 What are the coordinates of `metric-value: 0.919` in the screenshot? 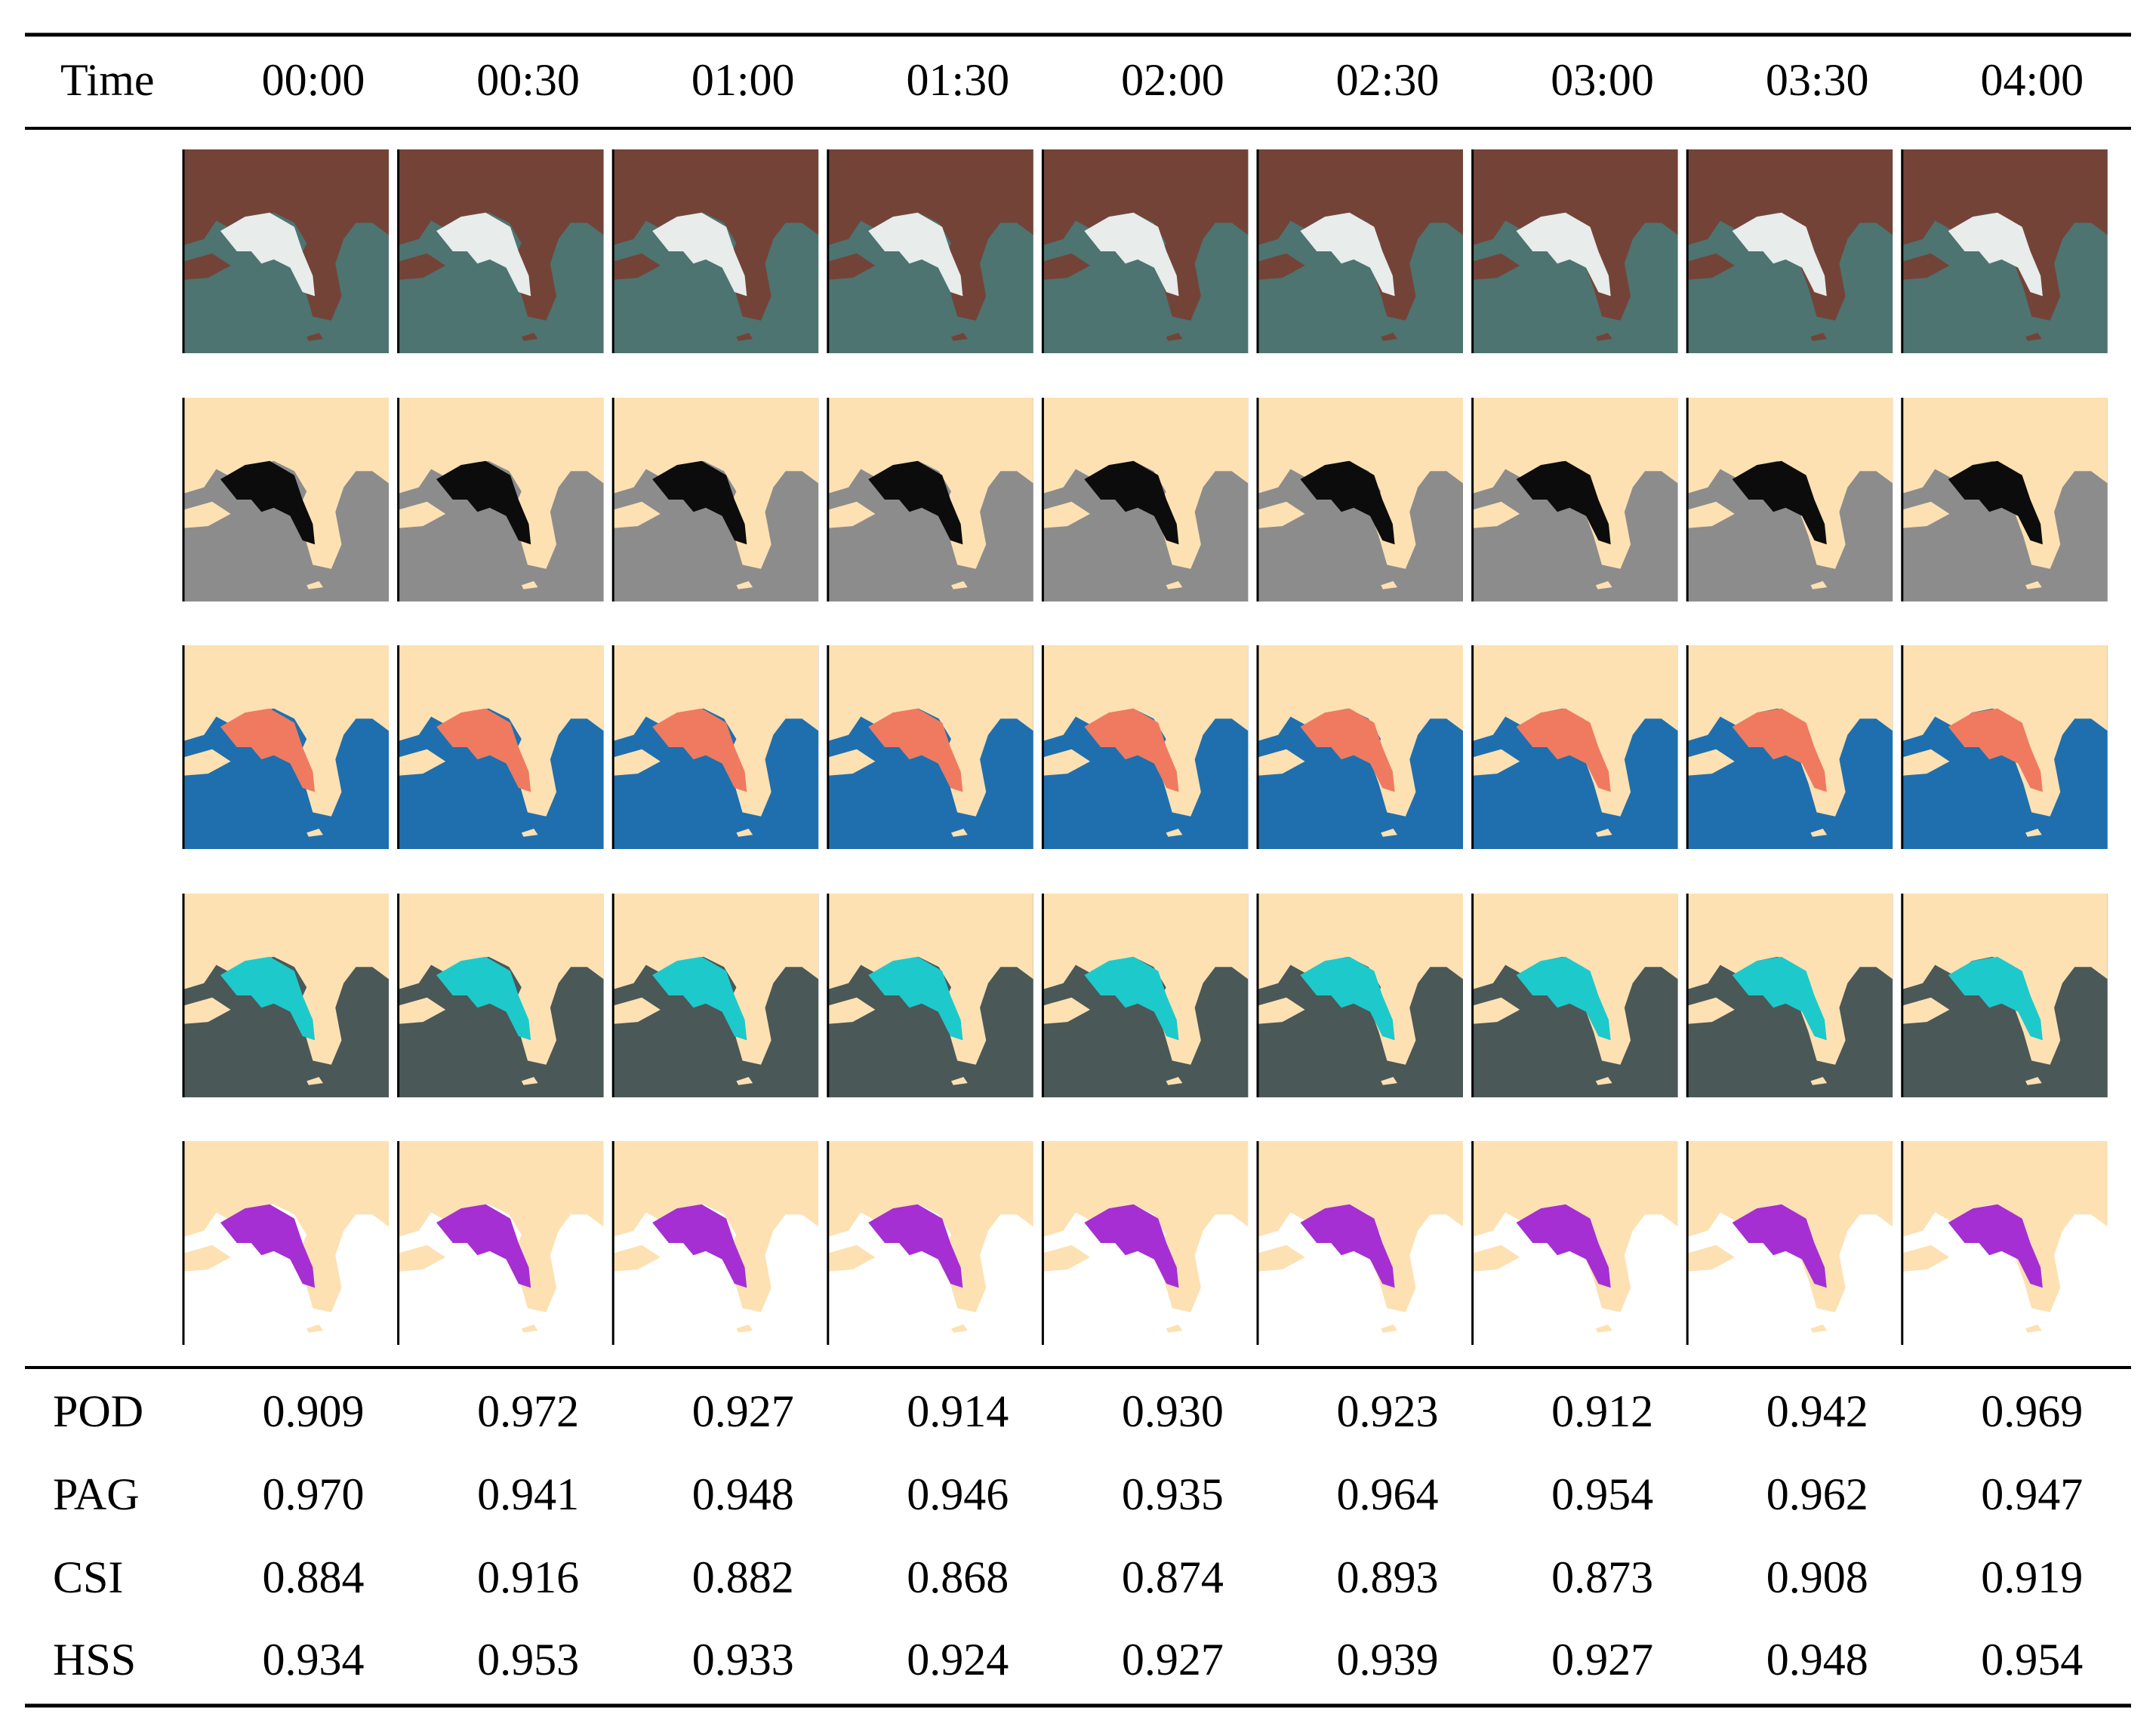 It's located at (2032, 1577).